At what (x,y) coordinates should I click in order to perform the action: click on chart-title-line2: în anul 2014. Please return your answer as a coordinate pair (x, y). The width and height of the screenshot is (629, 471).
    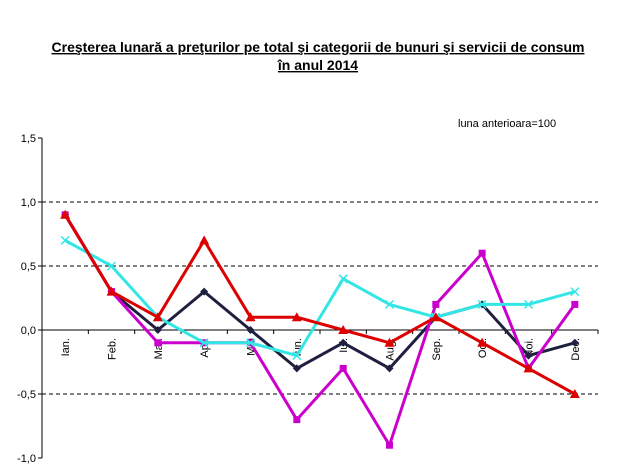
    Looking at the image, I should click on (317, 65).